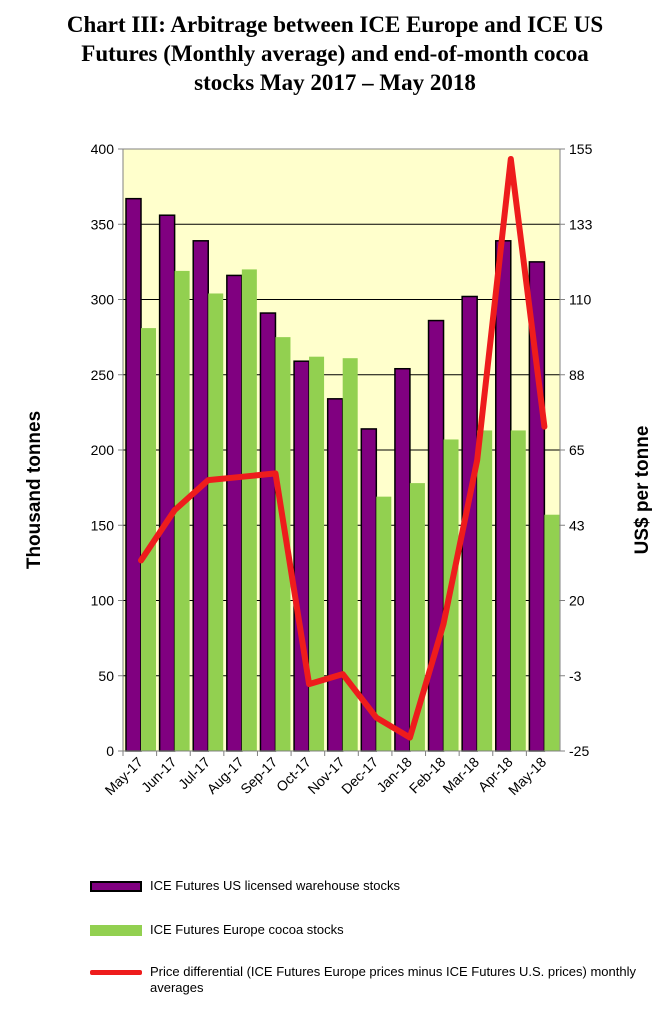  I want to click on legend-swatch-eu-stocks, so click(116, 930).